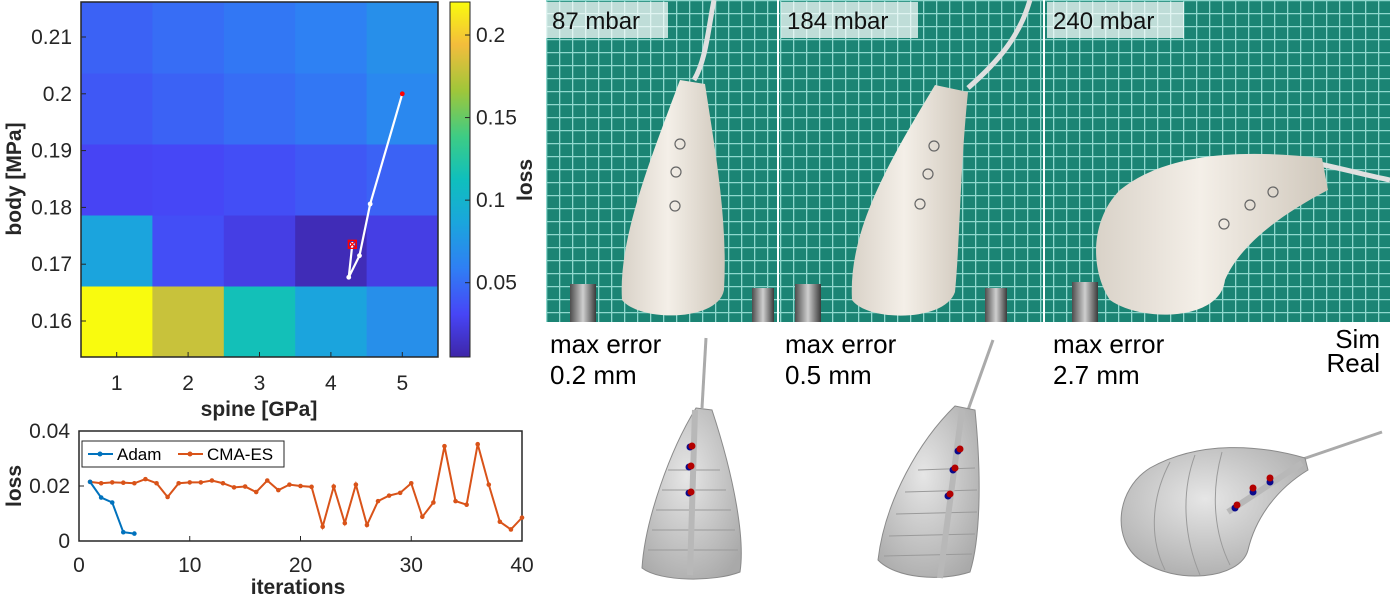 The image size is (1390, 597). Describe the element at coordinates (521, 565) in the screenshot. I see `loss-x-tick-label: 40` at that location.